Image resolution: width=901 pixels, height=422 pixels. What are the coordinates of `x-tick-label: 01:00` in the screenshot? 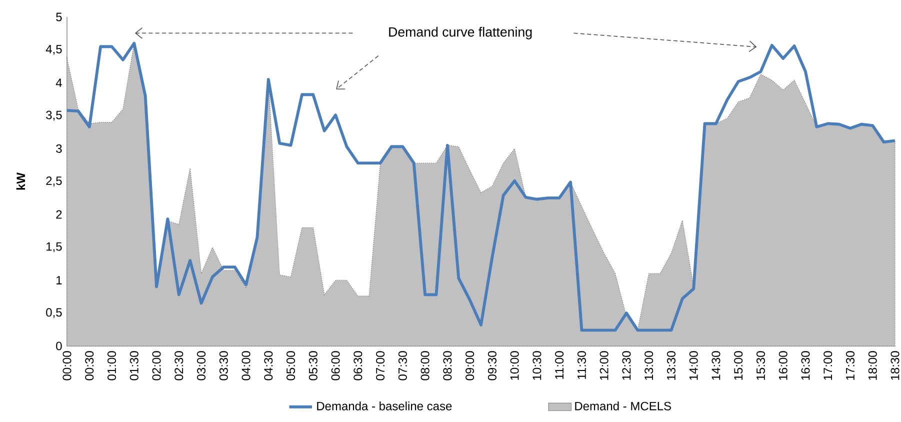 It's located at (112, 365).